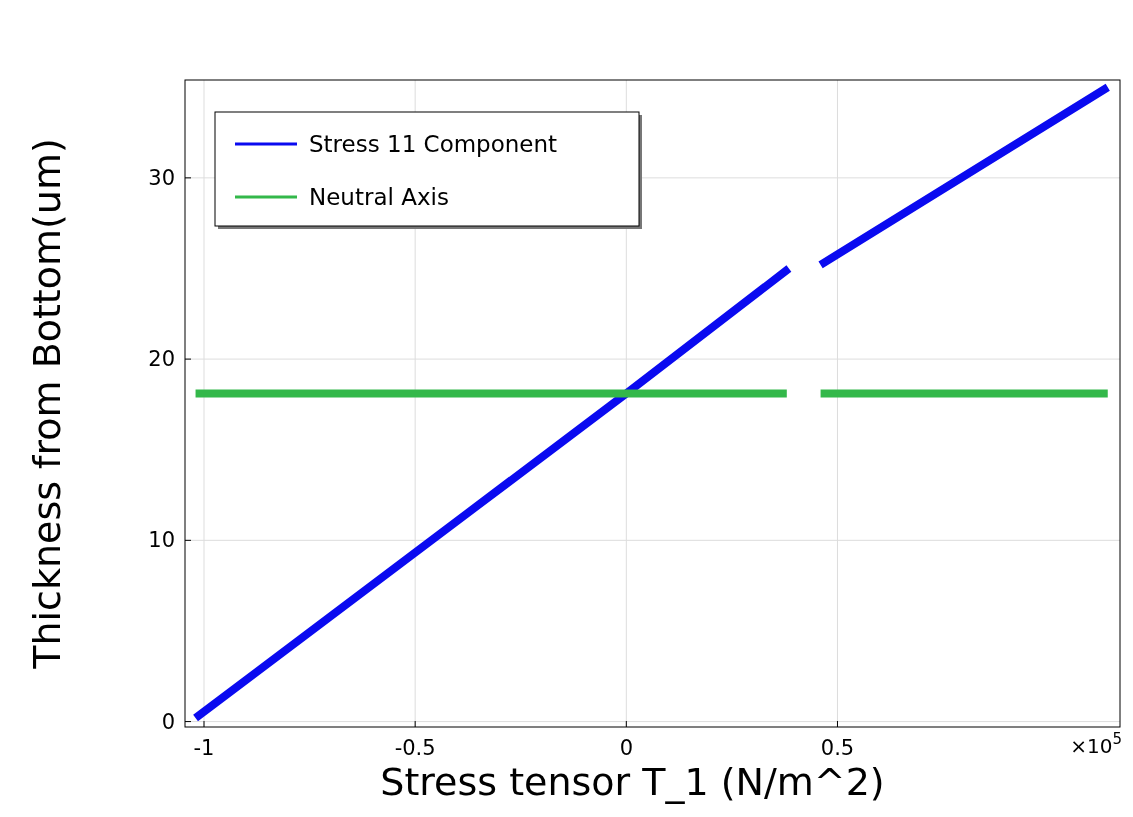 The height and width of the screenshot is (817, 1133). Describe the element at coordinates (837, 748) in the screenshot. I see `x-tick-label: 0.5` at that location.